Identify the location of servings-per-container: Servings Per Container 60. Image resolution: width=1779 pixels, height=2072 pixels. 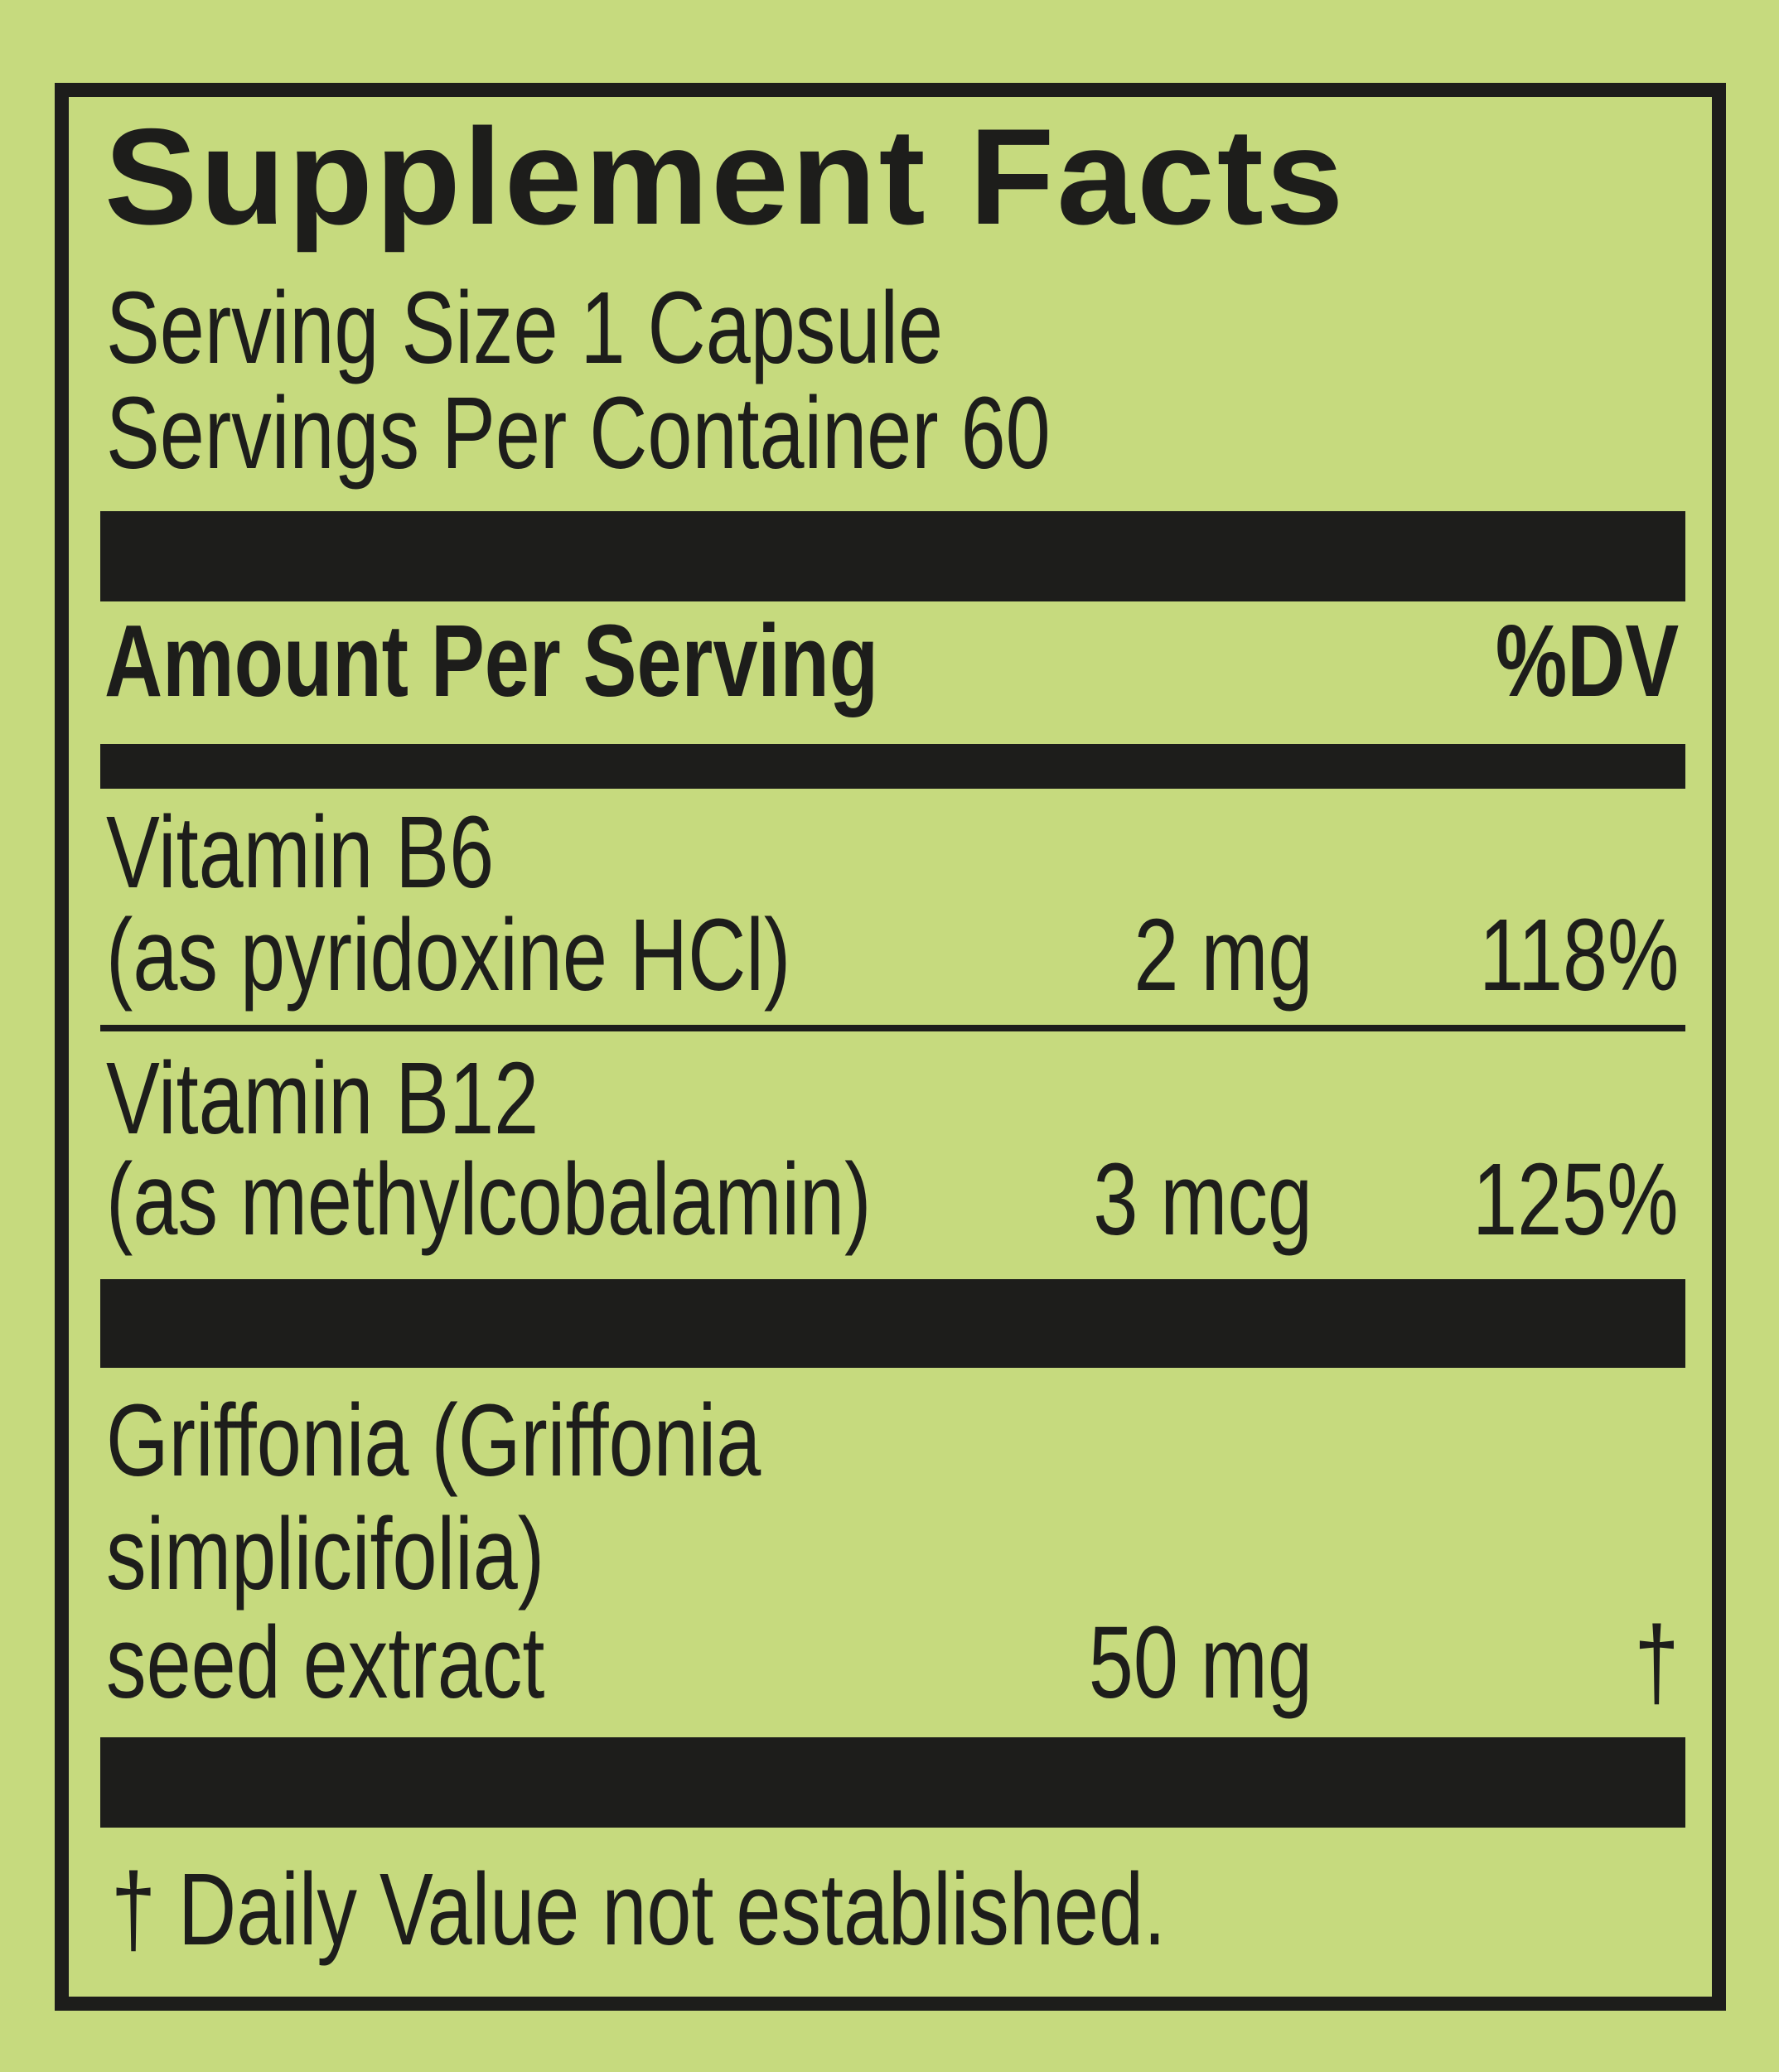
(578, 434).